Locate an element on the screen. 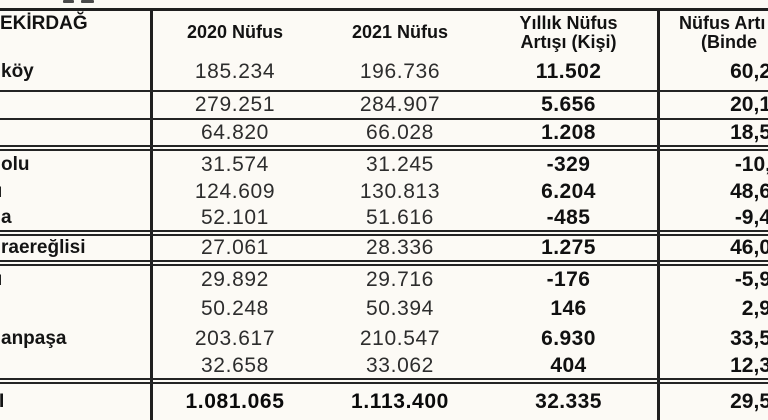 The image size is (768, 420). cell-district-name: raereğlisi is located at coordinates (43, 247).